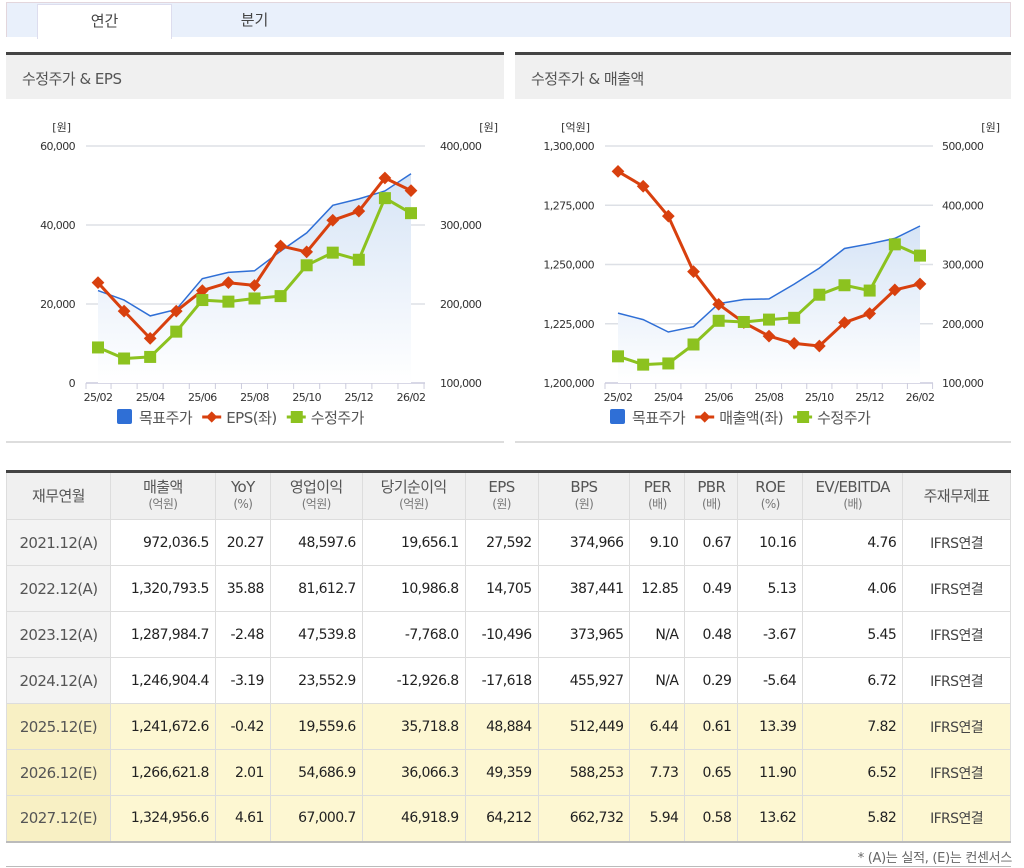 This screenshot has width=1024, height=868. What do you see at coordinates (162, 726) in the screenshot?
I see `table-cell: 1,241,672.6` at bounding box center [162, 726].